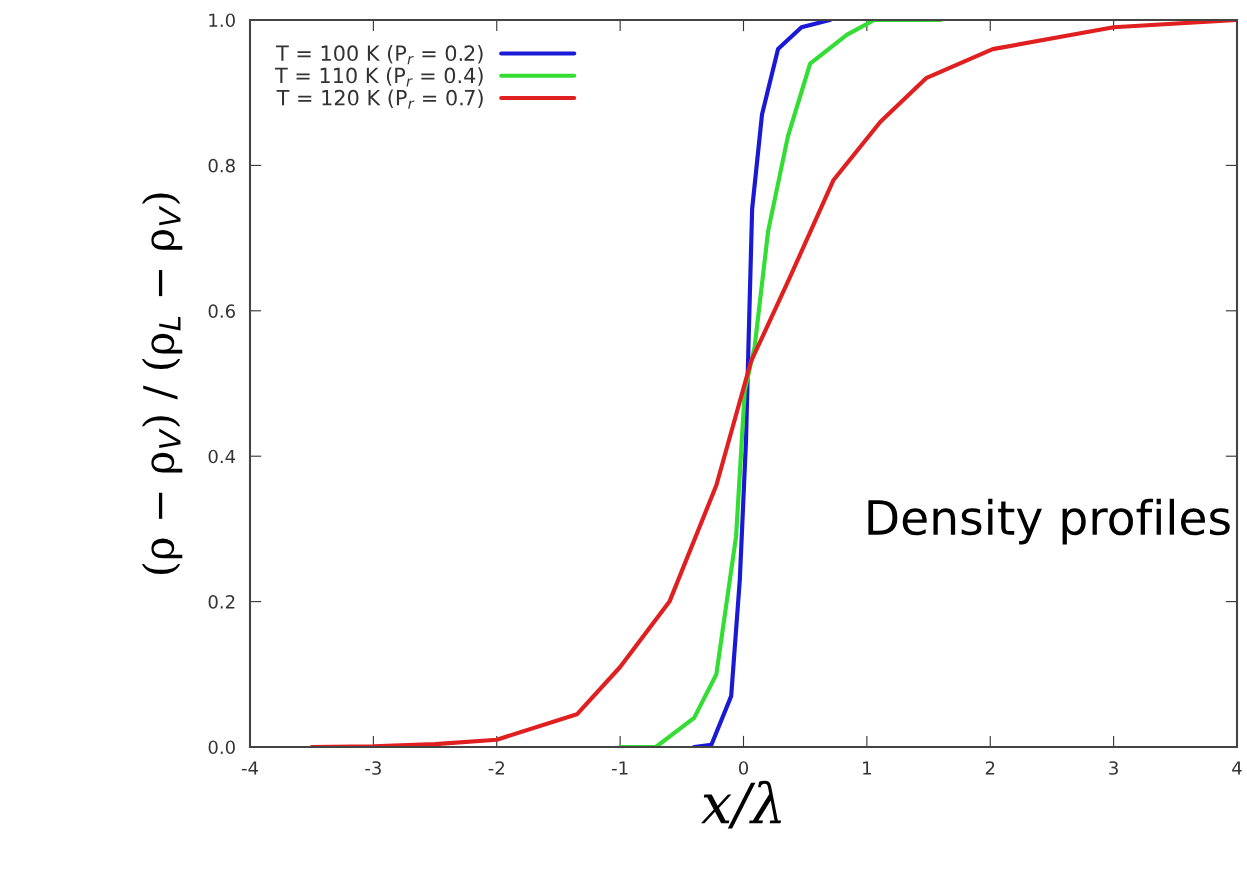 This screenshot has height=892, width=1247. What do you see at coordinates (762, 383) in the screenshot?
I see `line-series` at bounding box center [762, 383].